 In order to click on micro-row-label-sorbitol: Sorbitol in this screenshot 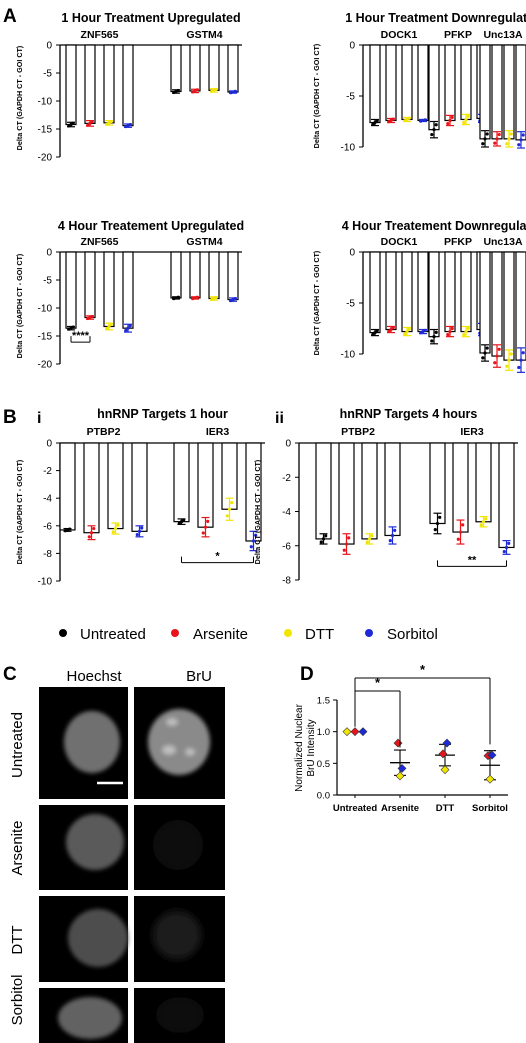, I will do `click(17, 1000)`.